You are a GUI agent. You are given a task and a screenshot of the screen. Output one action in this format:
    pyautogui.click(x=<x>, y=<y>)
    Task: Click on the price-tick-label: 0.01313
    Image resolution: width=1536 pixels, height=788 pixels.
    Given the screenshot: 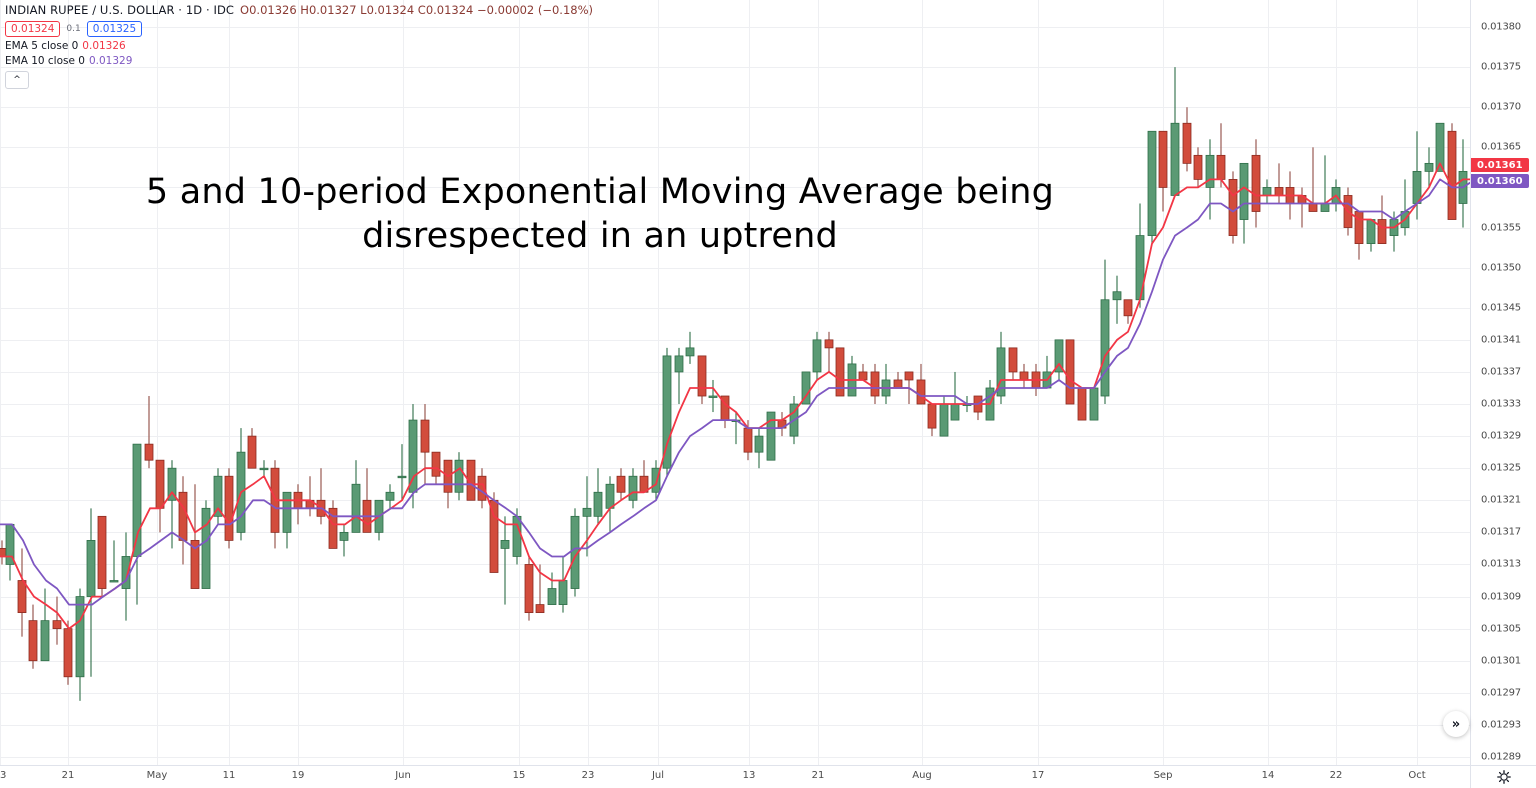 What is the action you would take?
    pyautogui.click(x=1501, y=564)
    